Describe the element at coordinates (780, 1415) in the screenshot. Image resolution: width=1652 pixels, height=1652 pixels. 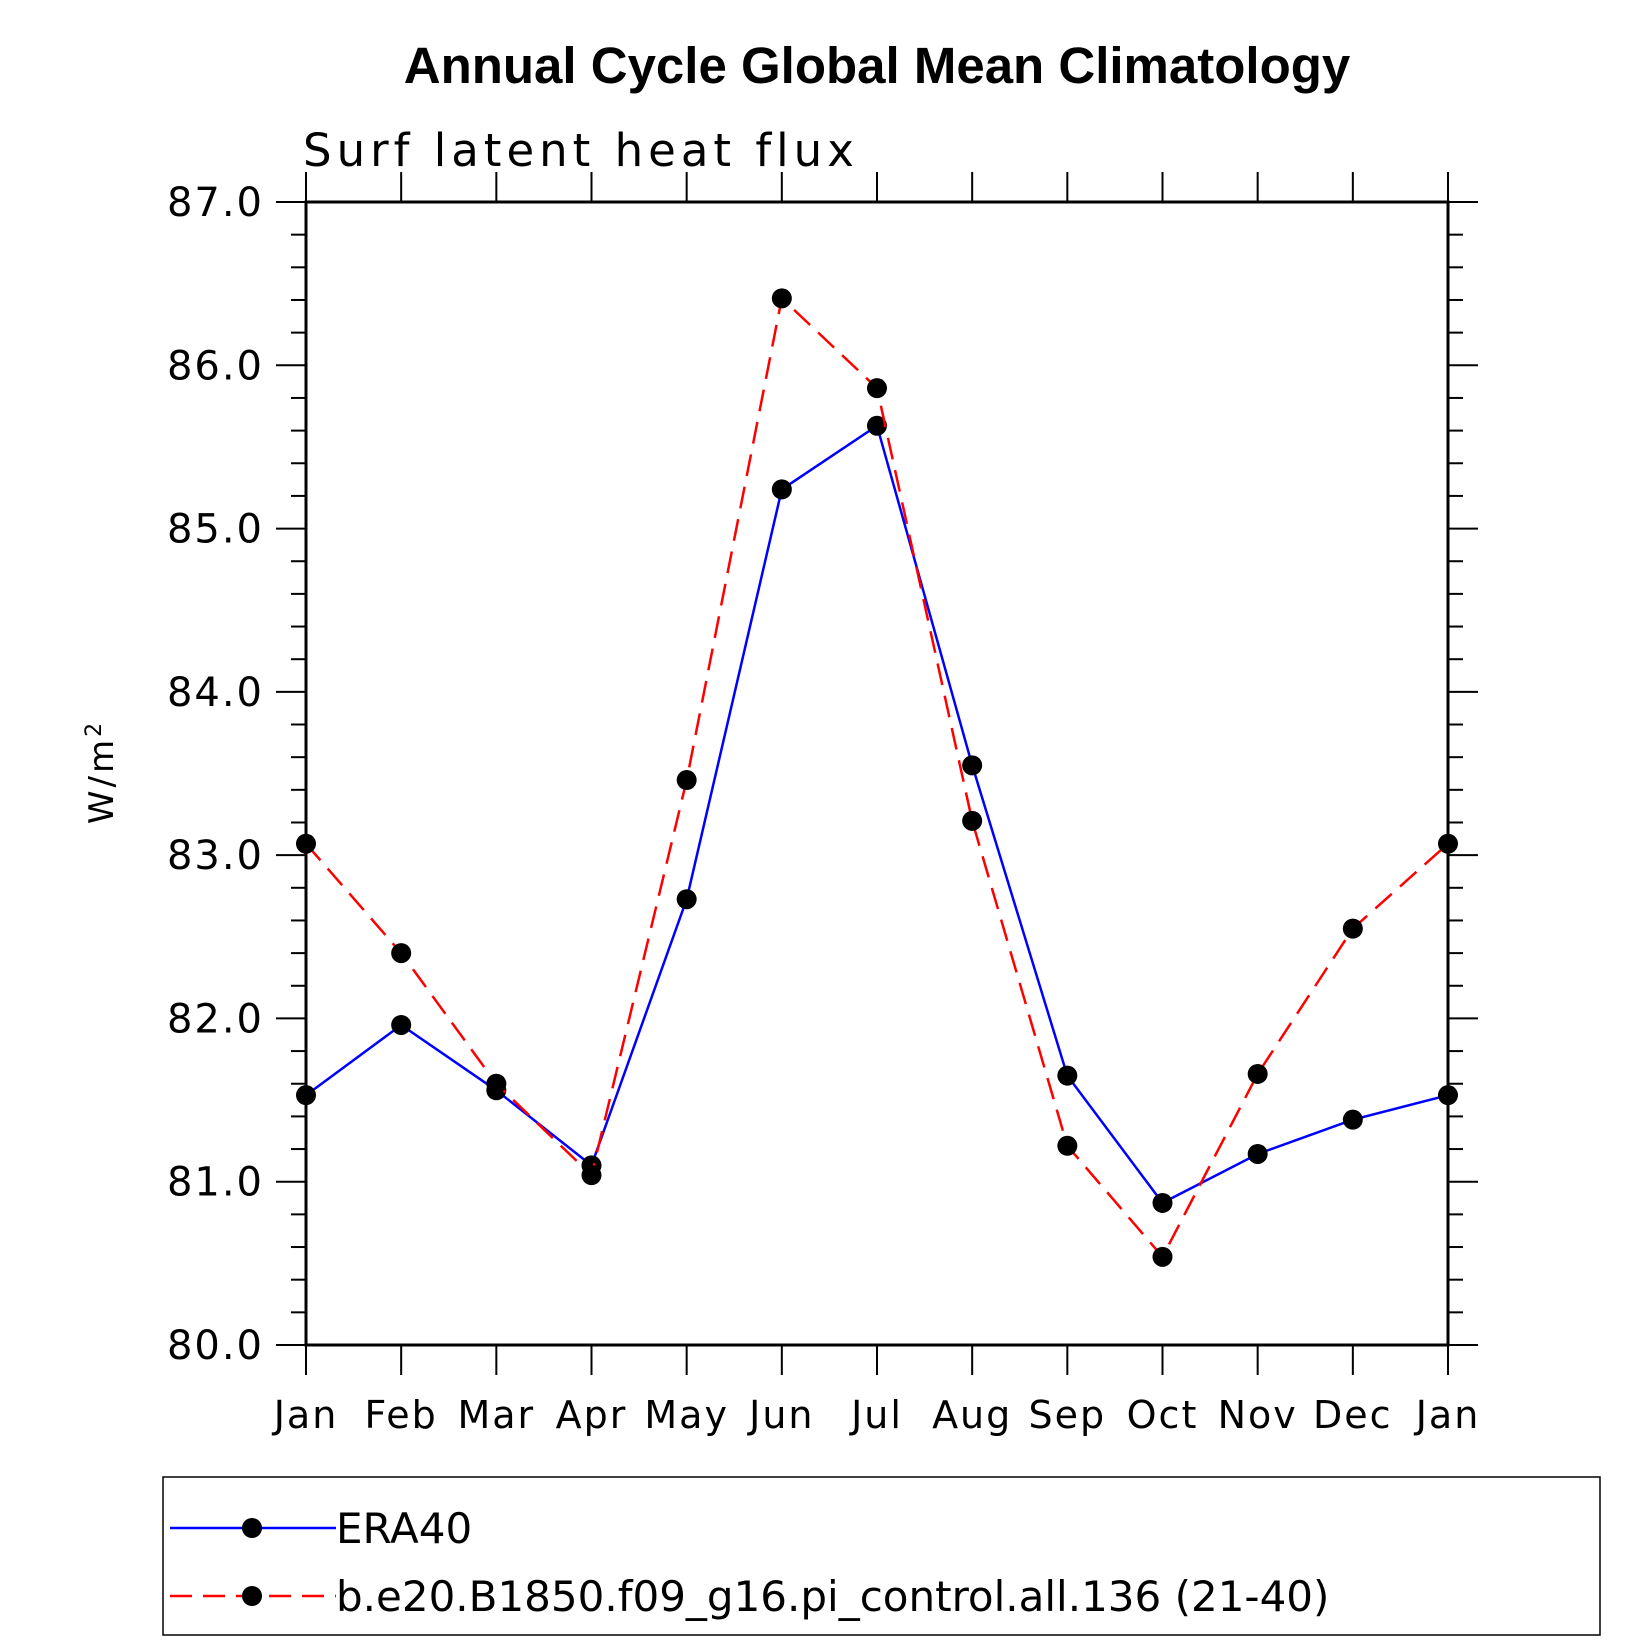
I see `x-tick-label: Jun` at that location.